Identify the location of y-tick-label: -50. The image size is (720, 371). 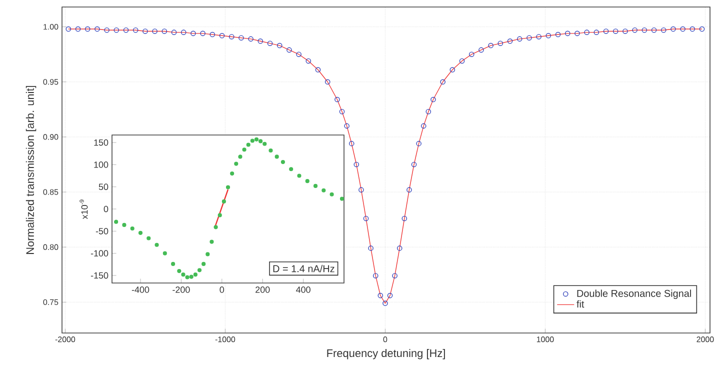
(102, 231).